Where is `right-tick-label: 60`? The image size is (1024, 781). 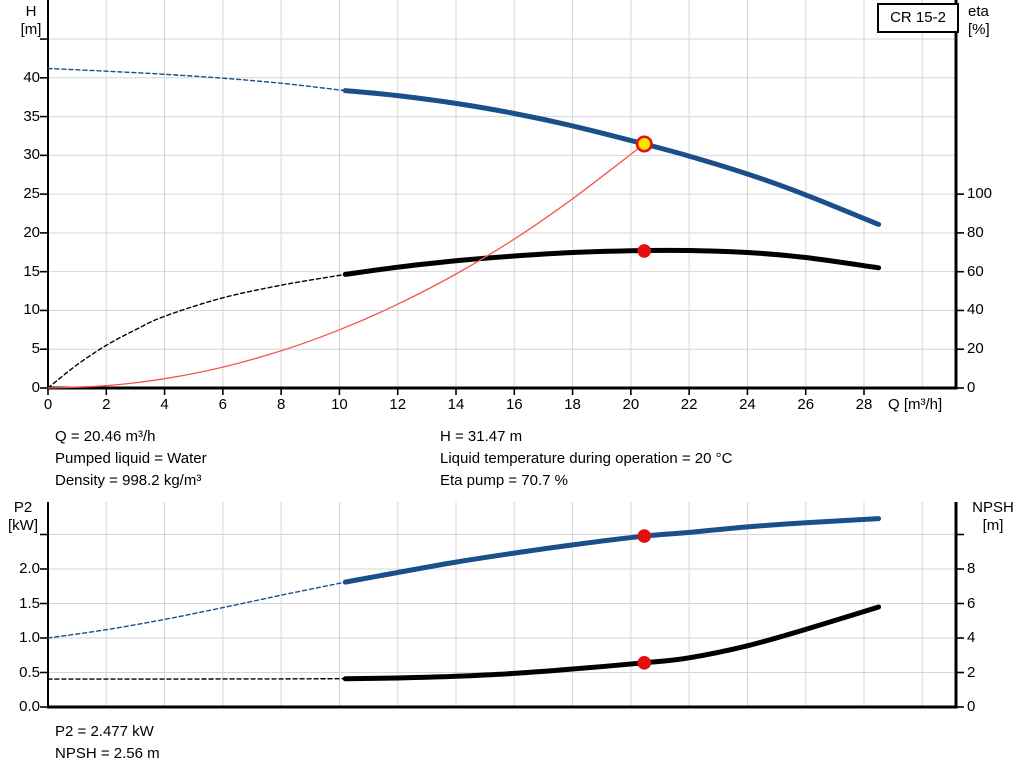 right-tick-label: 60 is located at coordinates (975, 271).